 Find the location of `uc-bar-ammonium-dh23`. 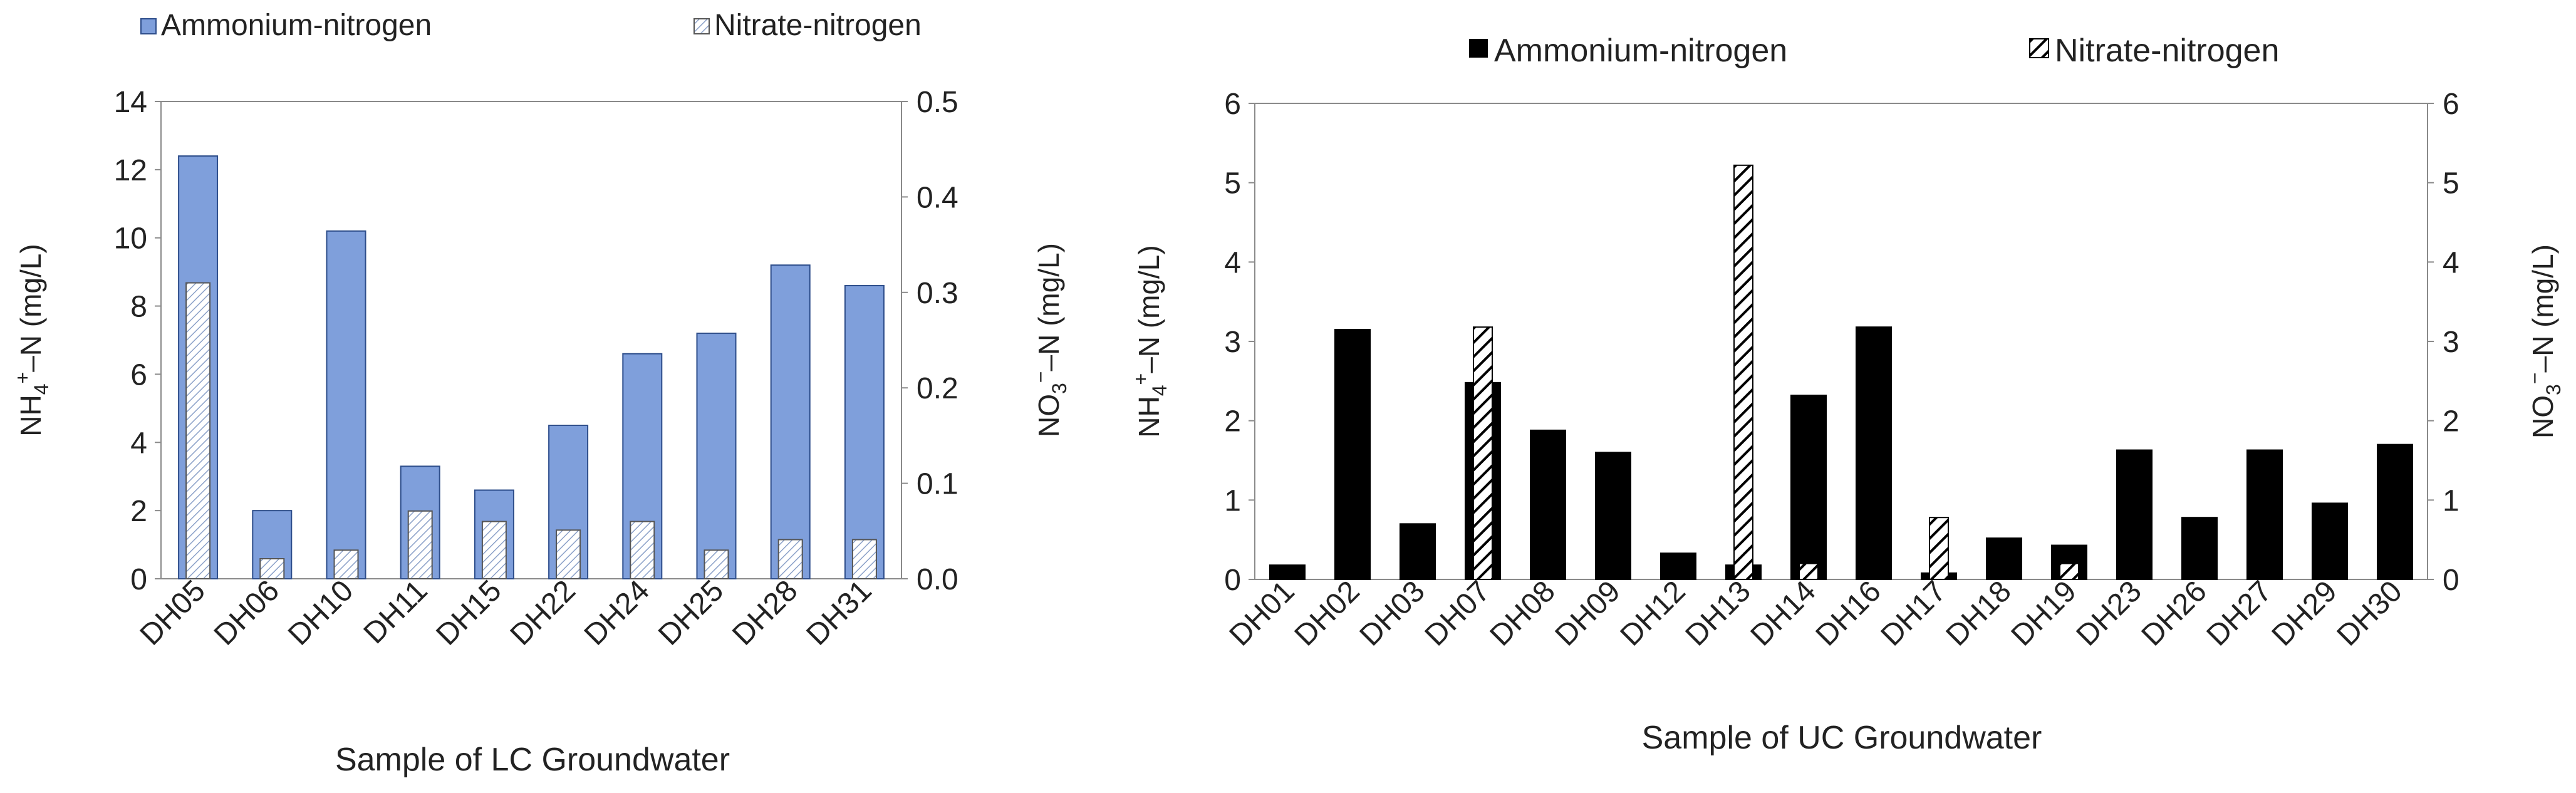

uc-bar-ammonium-dh23 is located at coordinates (2134, 514).